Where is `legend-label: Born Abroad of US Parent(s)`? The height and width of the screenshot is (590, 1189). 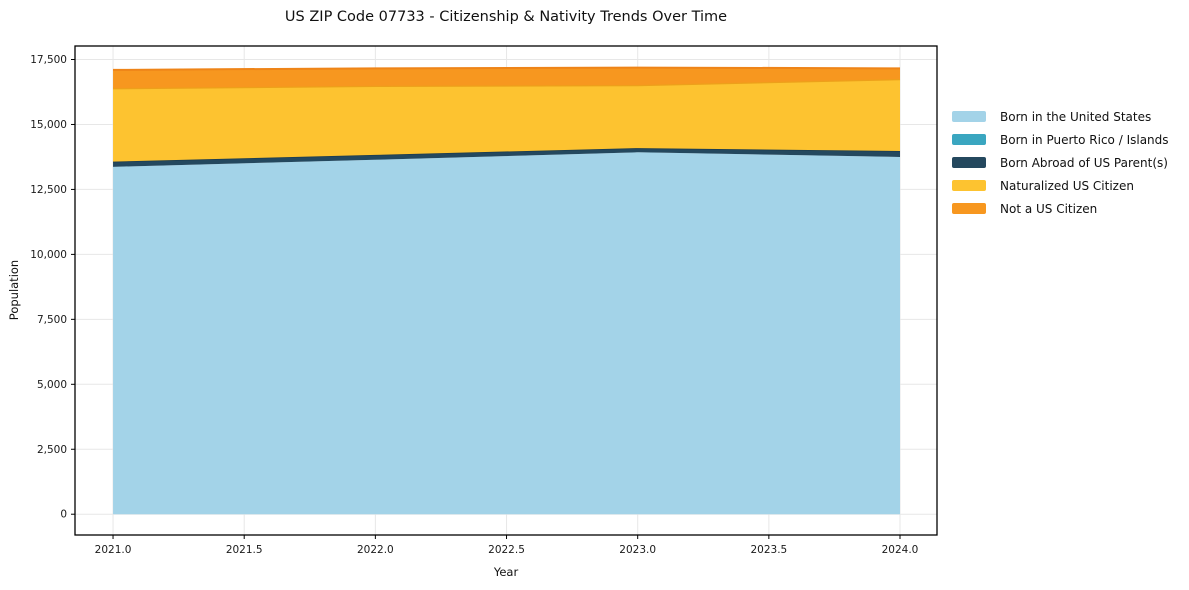
legend-label: Born Abroad of US Parent(s) is located at coordinates (1084, 162).